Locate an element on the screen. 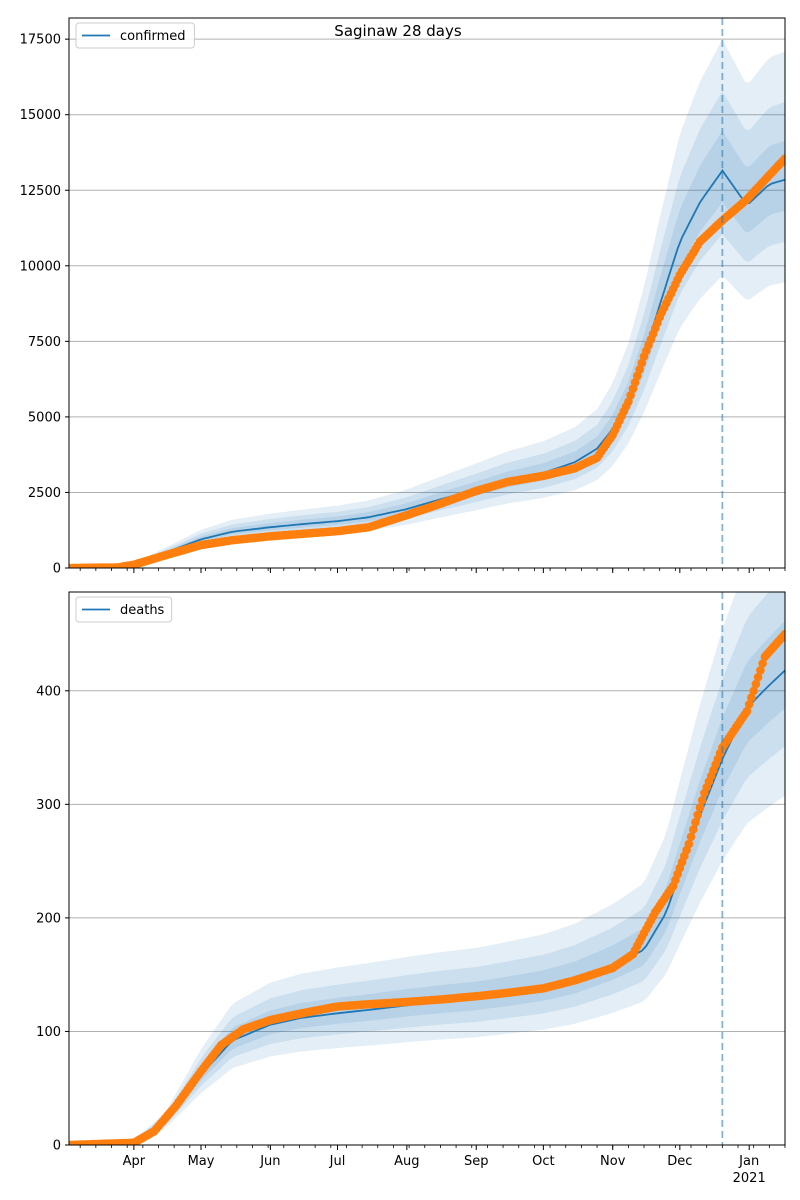 Image resolution: width=800 pixels, height=1200 pixels. y-tick-label: 7500 is located at coordinates (44, 342).